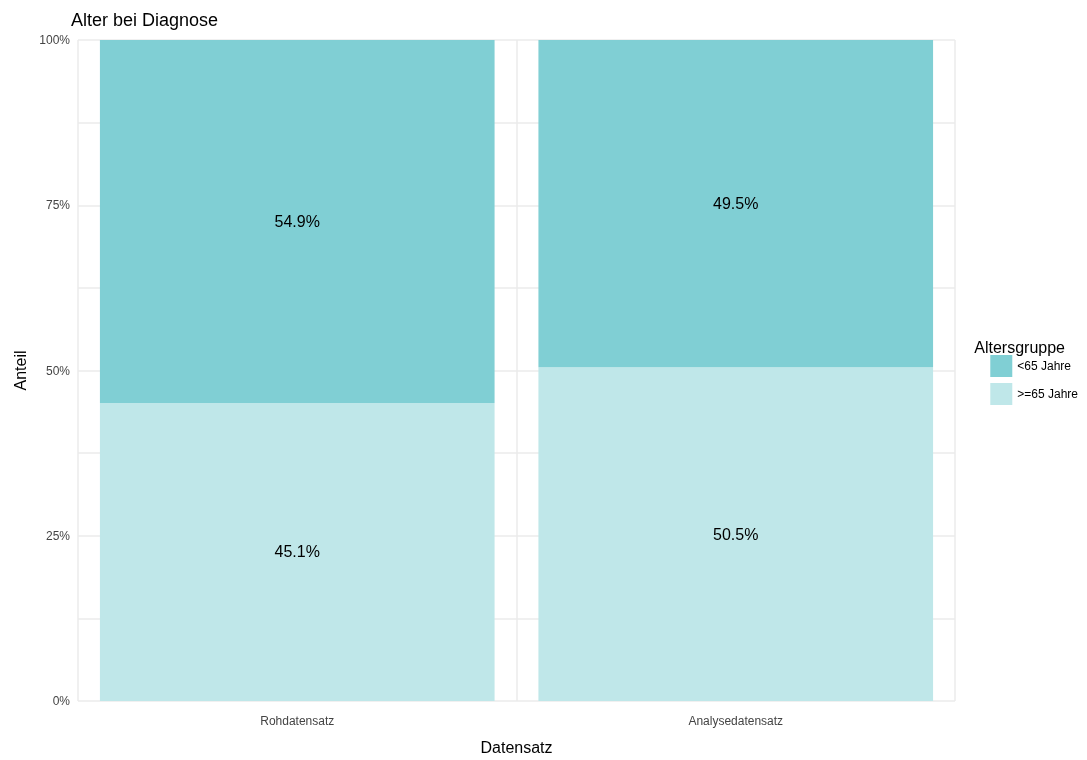 The width and height of the screenshot is (1087, 760). Describe the element at coordinates (297, 721) in the screenshot. I see `x-tick-label: Rohdatensatz` at that location.